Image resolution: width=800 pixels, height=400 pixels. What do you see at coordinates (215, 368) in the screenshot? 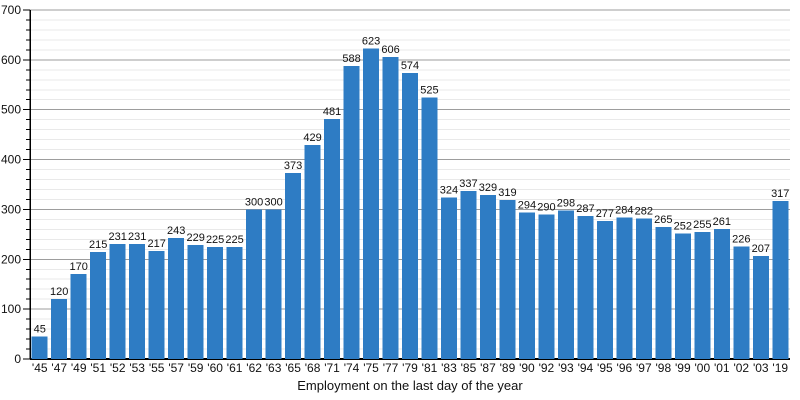
I see `x-tick-label: '60` at bounding box center [215, 368].